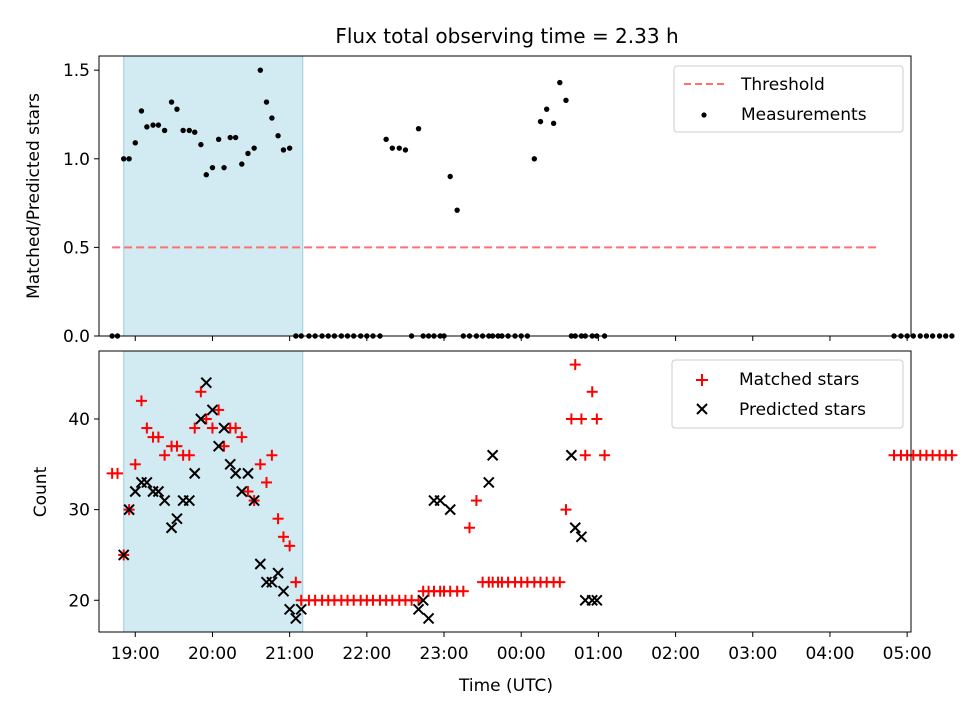 This screenshot has height=720, width=960. What do you see at coordinates (788, 99) in the screenshot?
I see `top-legend: Threshold Measurements` at bounding box center [788, 99].